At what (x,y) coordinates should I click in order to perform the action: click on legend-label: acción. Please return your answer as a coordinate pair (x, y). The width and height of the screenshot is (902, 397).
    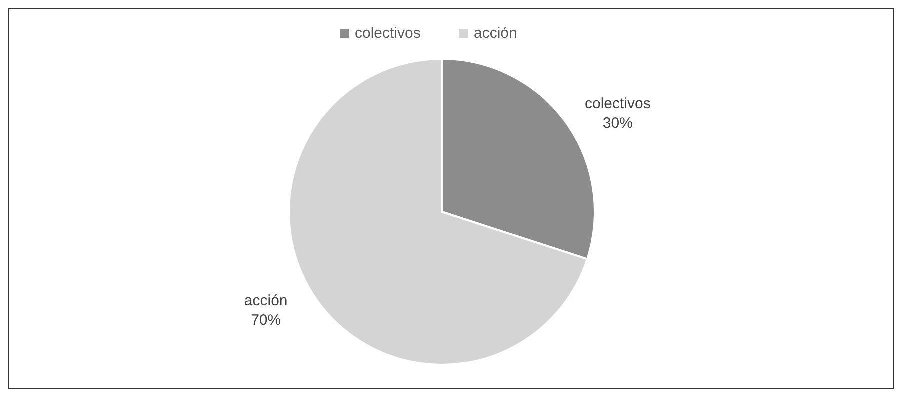
    Looking at the image, I should click on (496, 33).